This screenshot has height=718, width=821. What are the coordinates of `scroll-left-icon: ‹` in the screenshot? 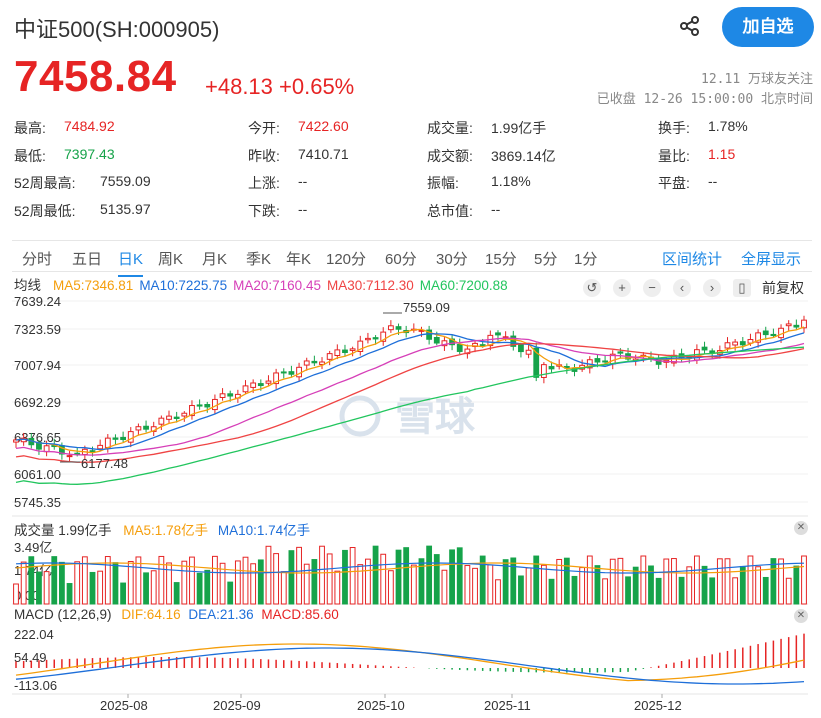 It's located at (682, 288).